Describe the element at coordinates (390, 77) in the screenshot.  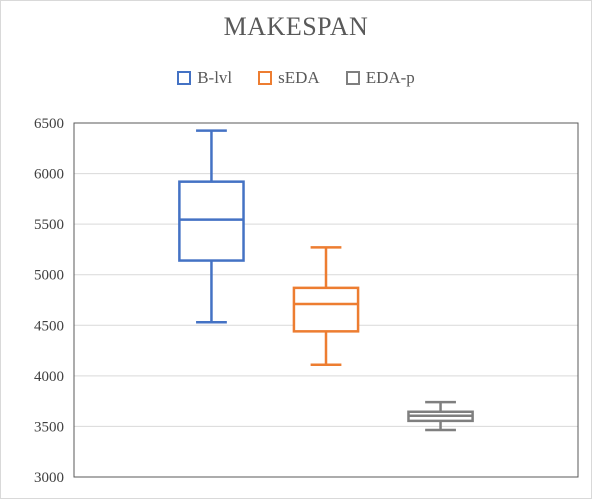
I see `legend-label: EDA-p` at that location.